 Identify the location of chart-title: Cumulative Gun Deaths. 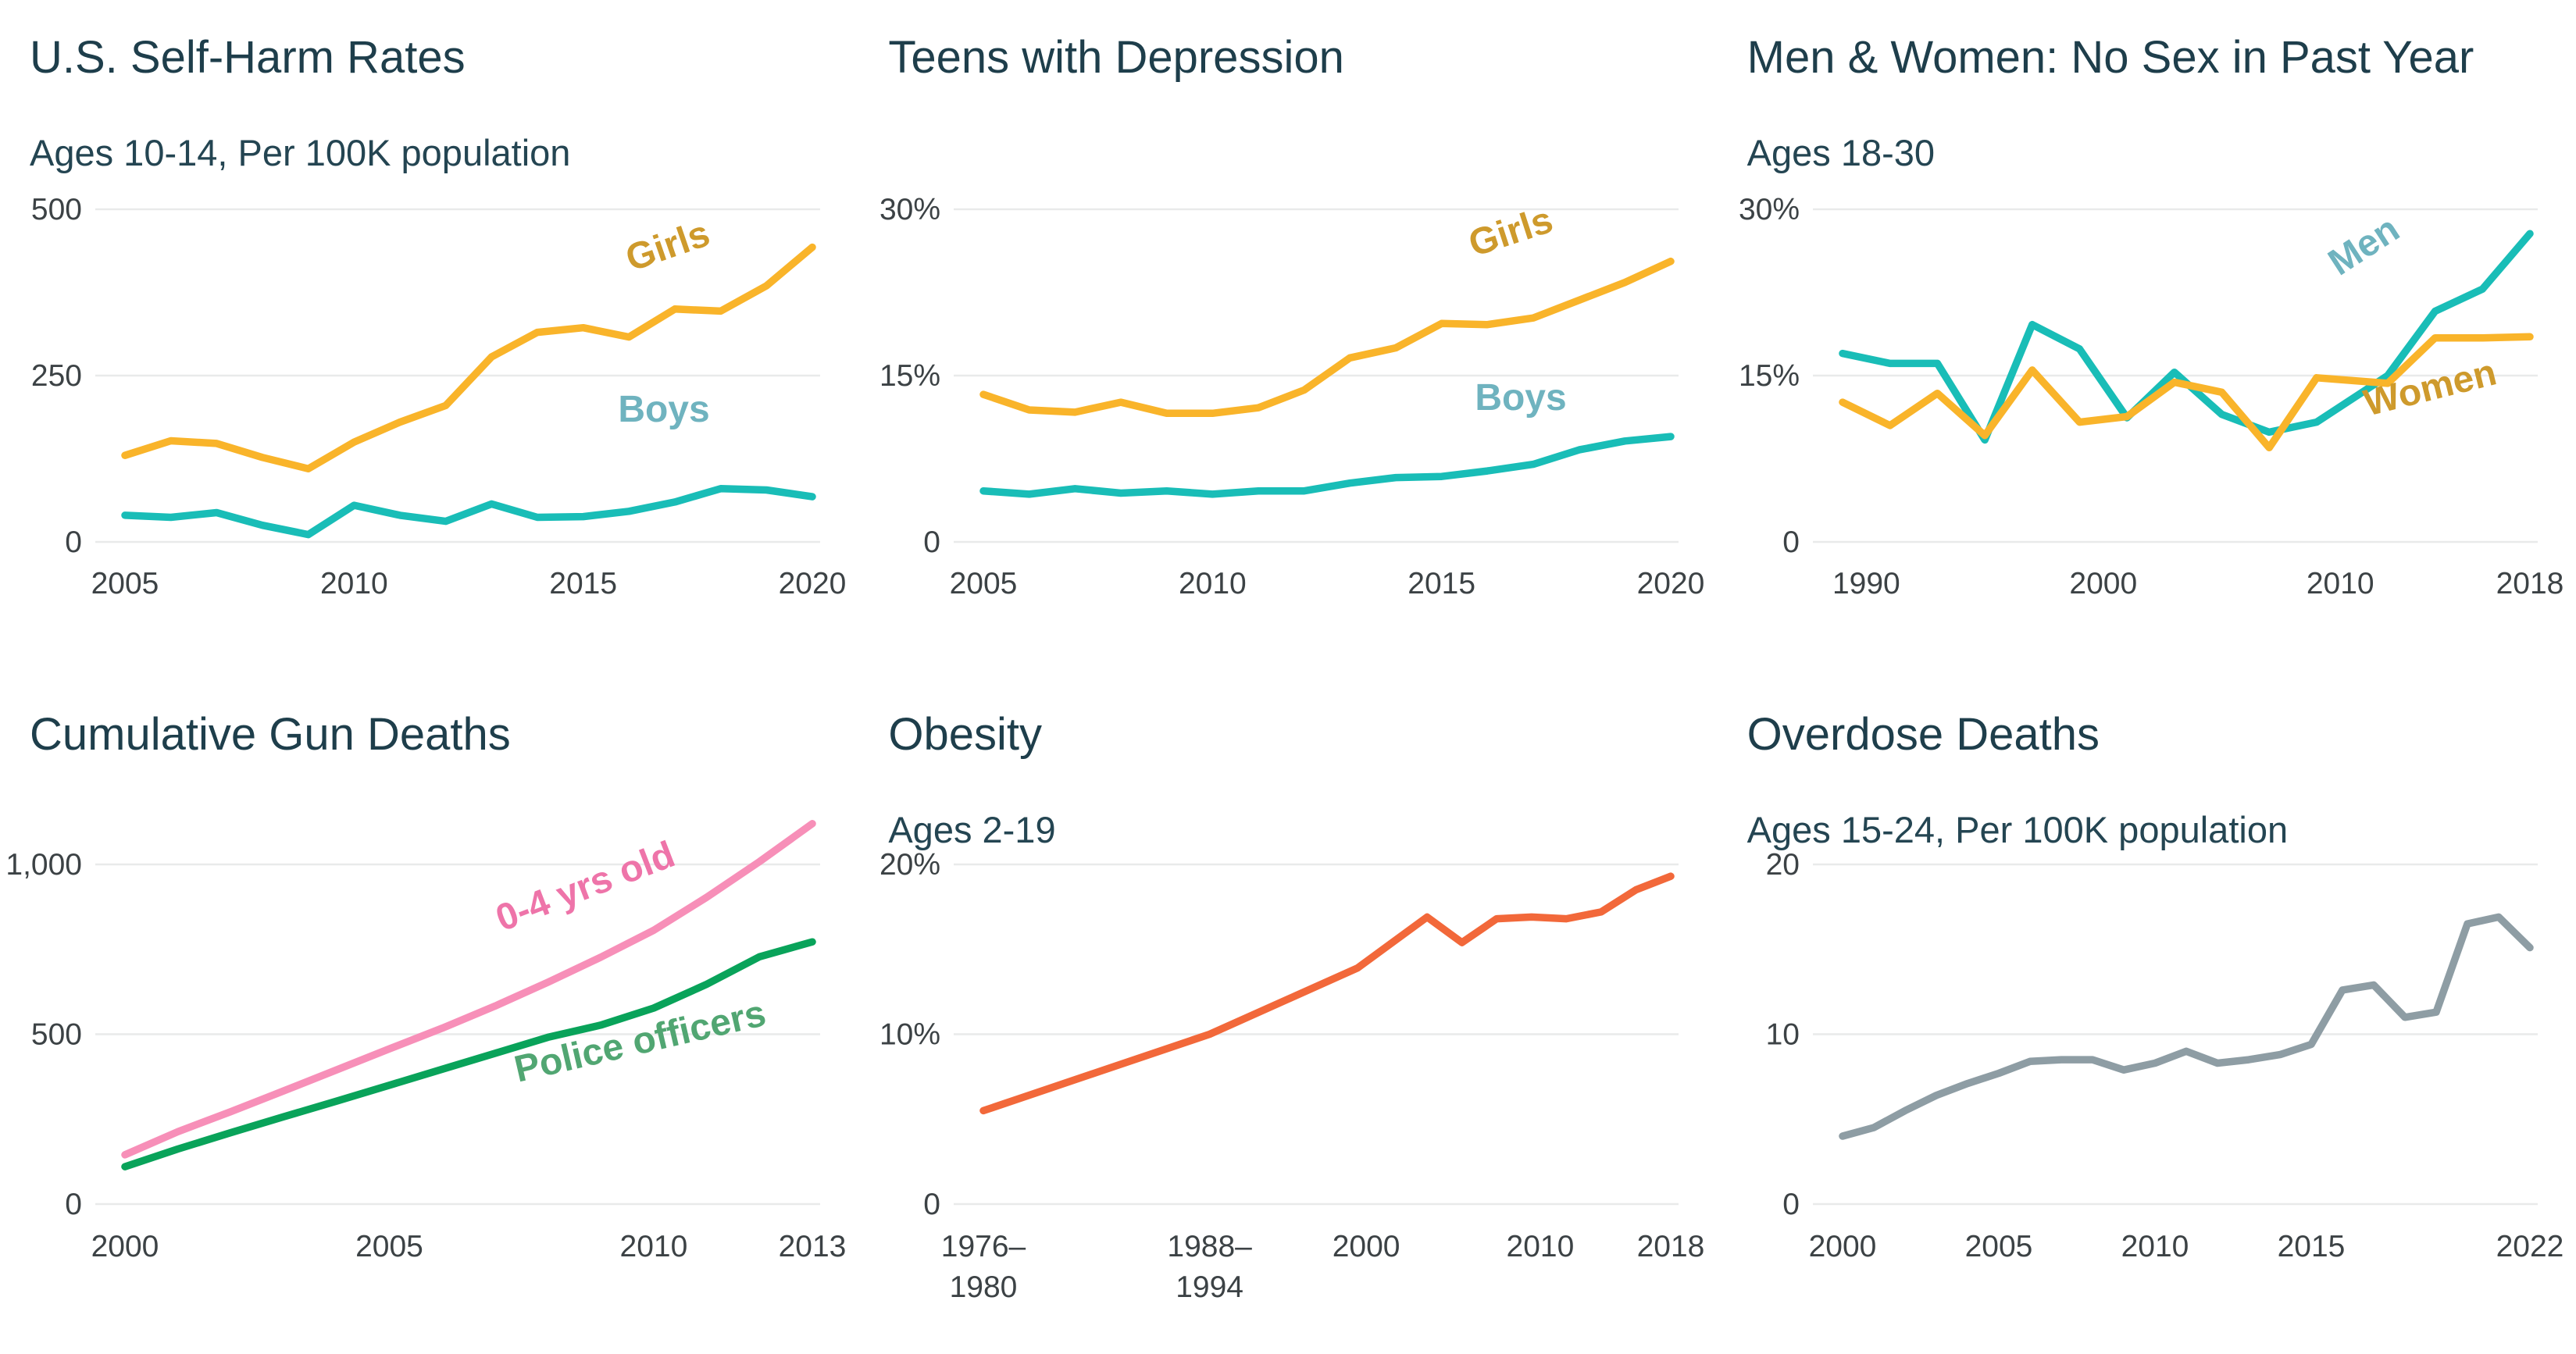
(270, 735).